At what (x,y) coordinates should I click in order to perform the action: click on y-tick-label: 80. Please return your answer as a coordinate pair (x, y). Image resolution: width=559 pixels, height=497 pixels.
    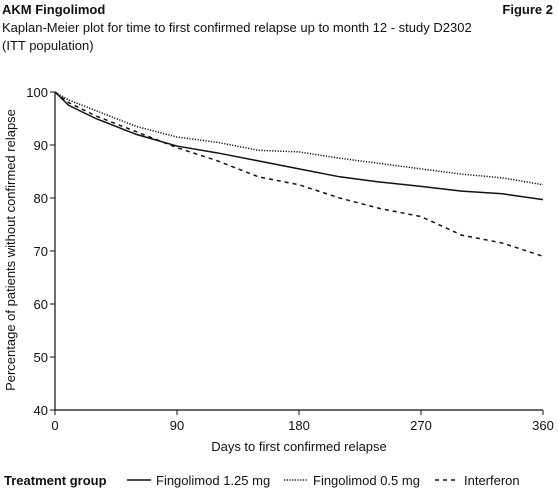
    Looking at the image, I should click on (41, 198).